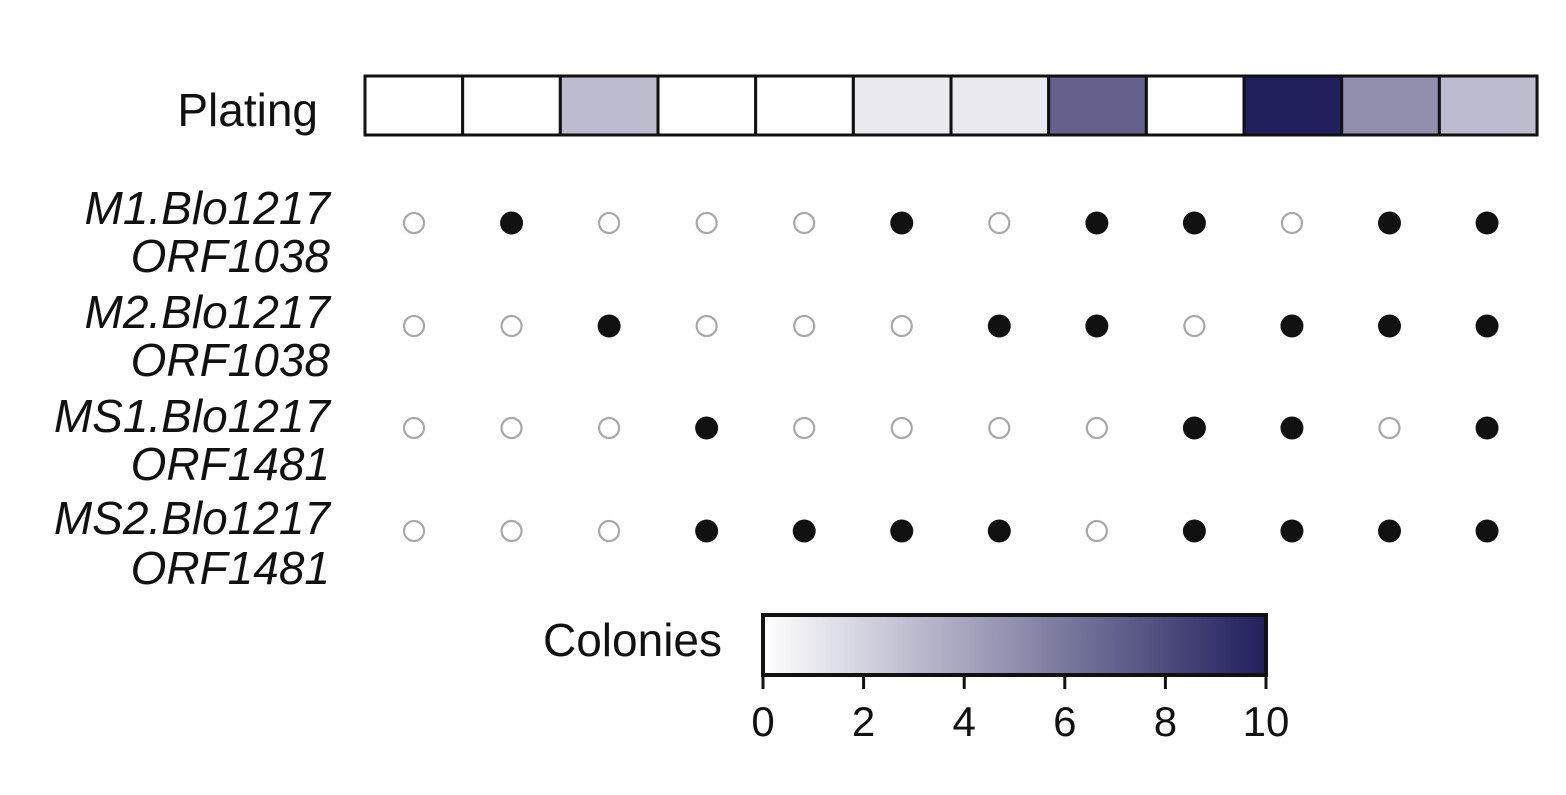 The height and width of the screenshot is (795, 1566). I want to click on dot-filled-r2-c8, so click(1097, 326).